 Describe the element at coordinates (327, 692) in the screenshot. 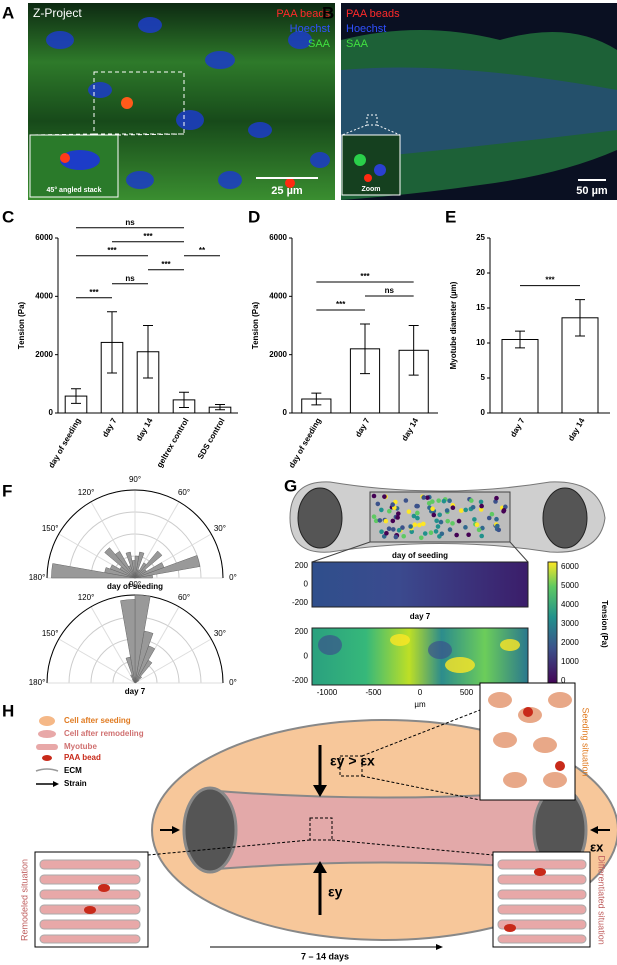

I see `x-tick-label: -1000` at that location.